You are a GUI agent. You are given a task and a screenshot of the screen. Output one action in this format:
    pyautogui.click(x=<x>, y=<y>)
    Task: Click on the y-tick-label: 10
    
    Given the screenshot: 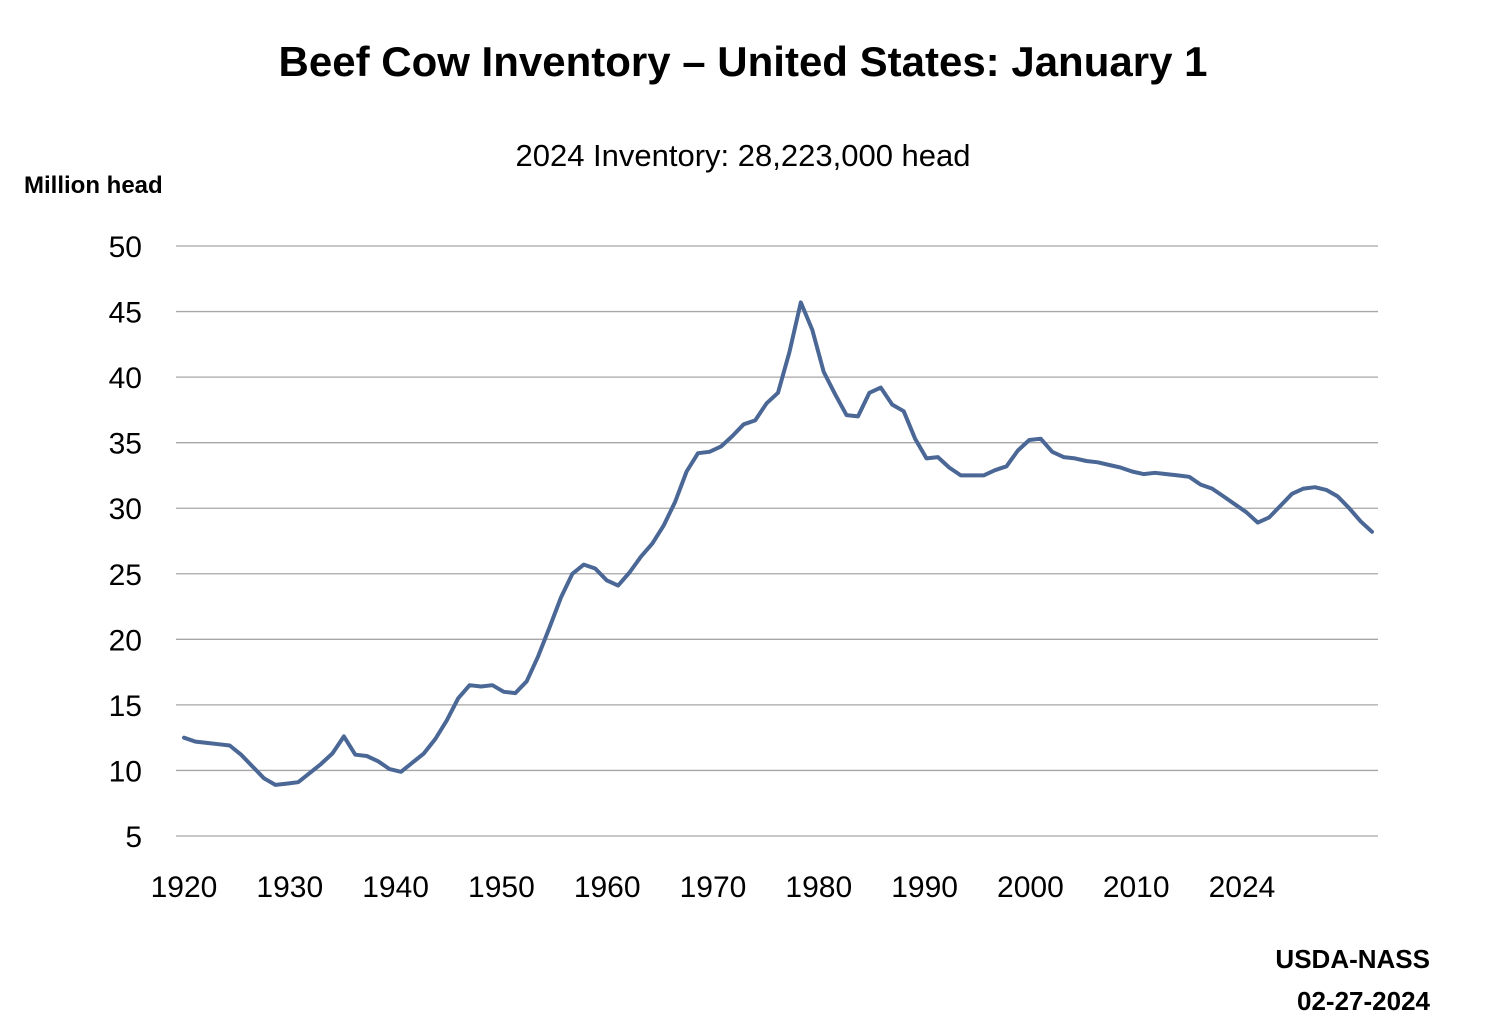 What is the action you would take?
    pyautogui.click(x=125, y=771)
    